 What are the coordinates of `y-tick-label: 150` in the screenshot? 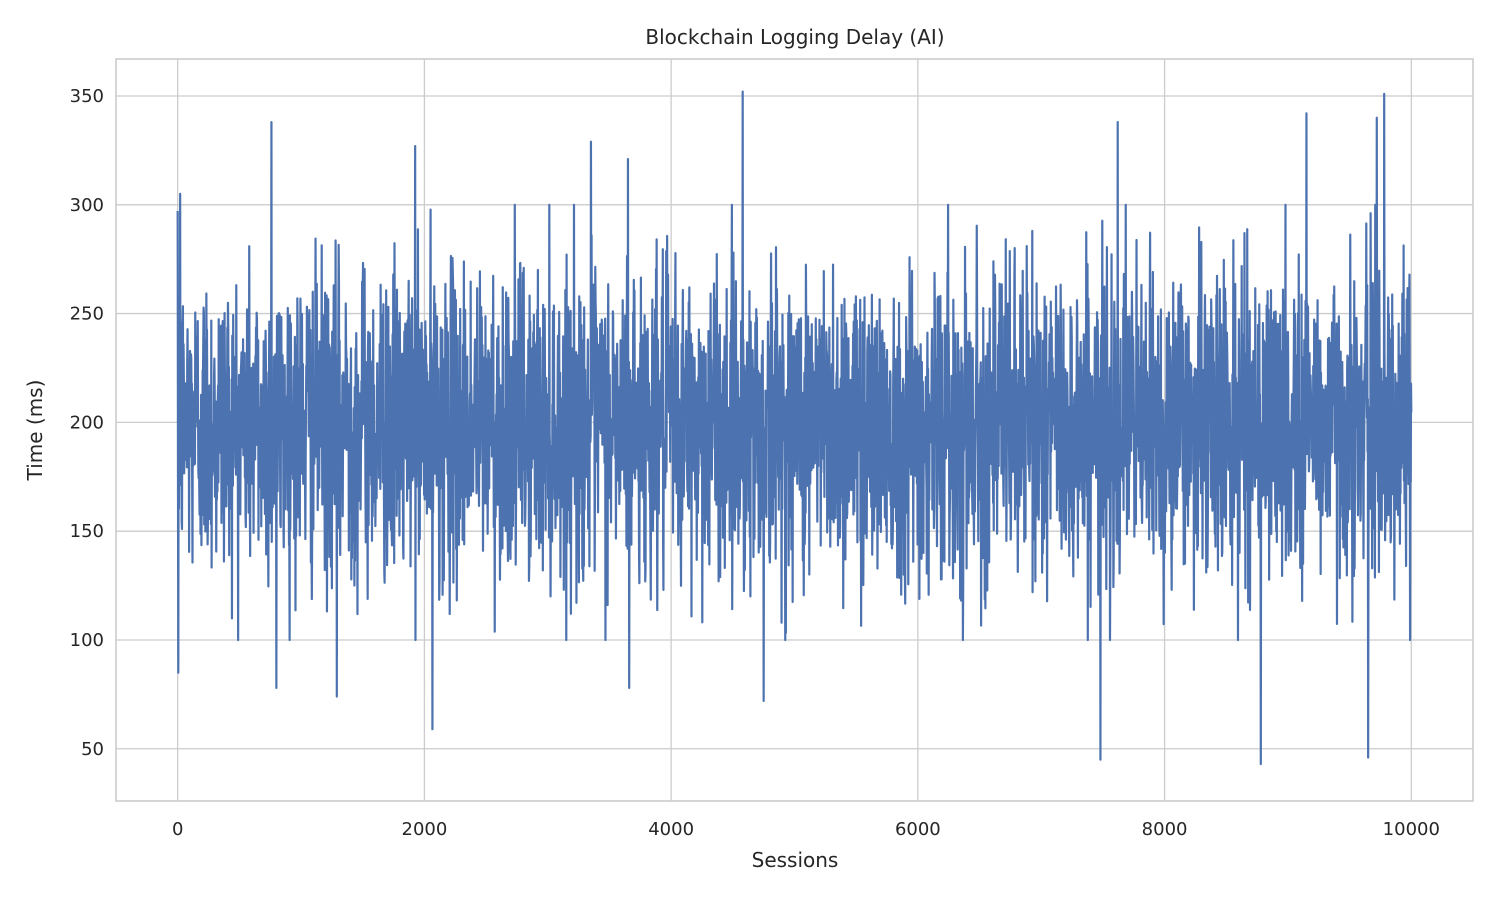 It's located at (87, 531).